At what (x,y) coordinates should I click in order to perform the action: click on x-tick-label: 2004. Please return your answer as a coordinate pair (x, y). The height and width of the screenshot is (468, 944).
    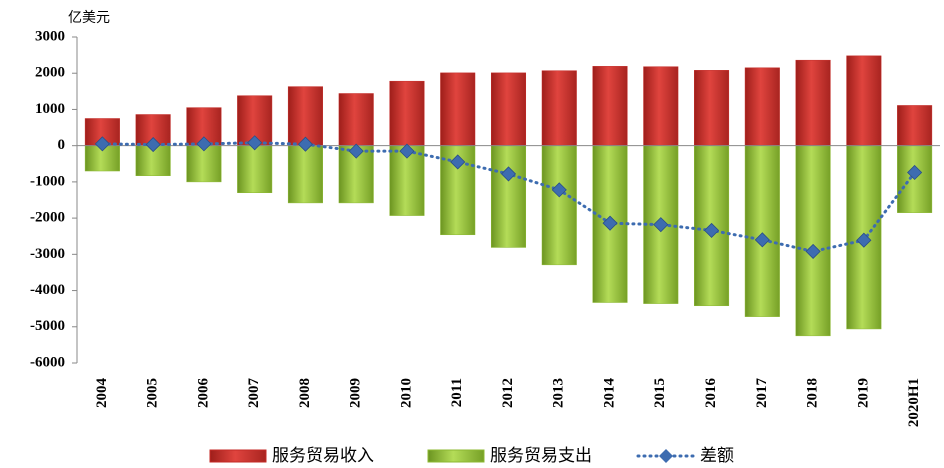
    Looking at the image, I should click on (102, 393).